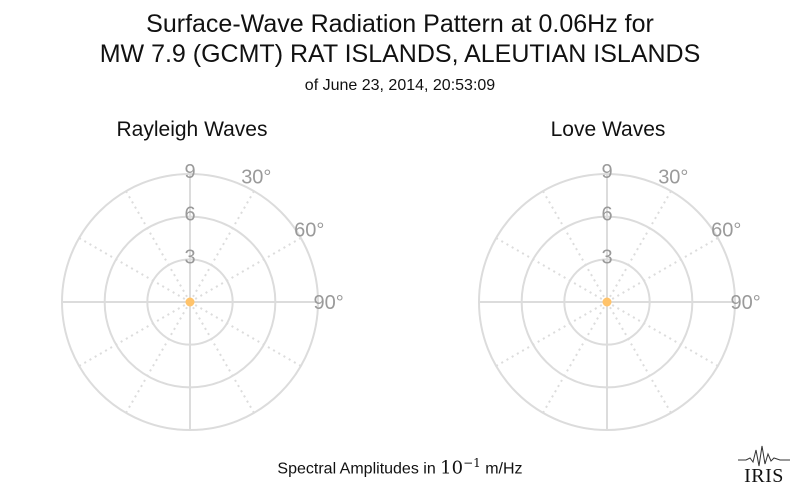 The width and height of the screenshot is (800, 496). Describe the element at coordinates (764, 456) in the screenshot. I see `seismogram-icon` at that location.